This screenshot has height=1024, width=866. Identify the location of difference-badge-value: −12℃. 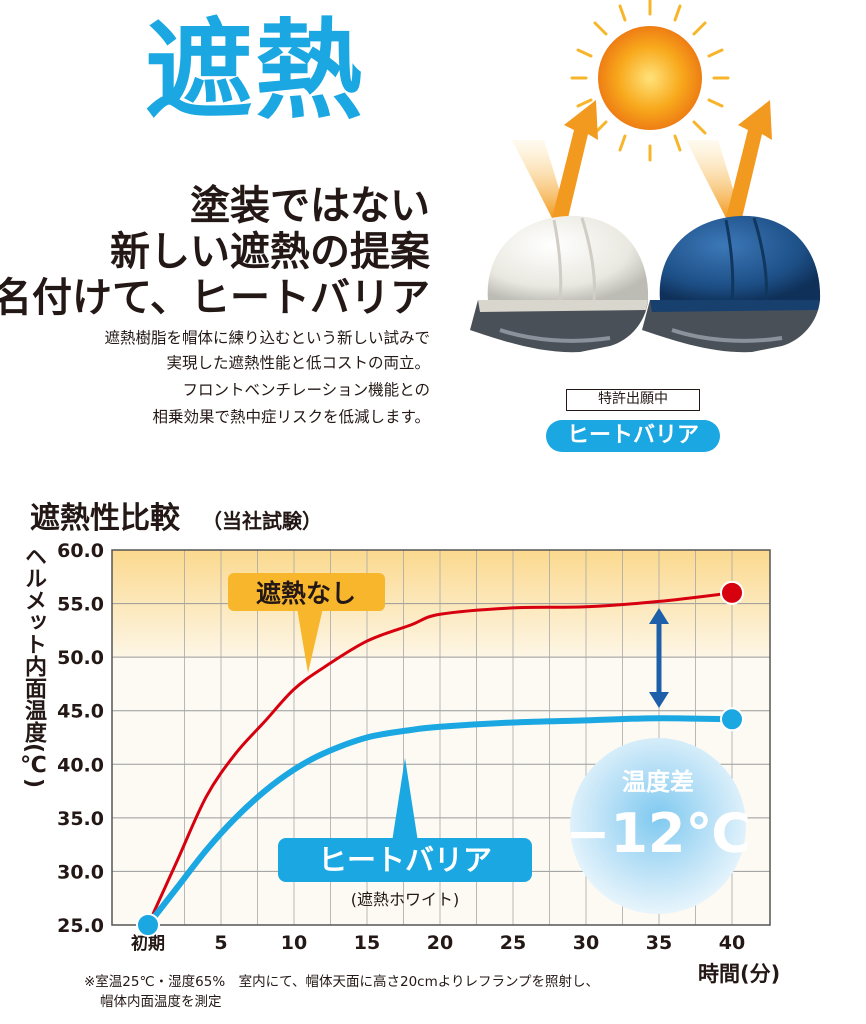
(658, 833).